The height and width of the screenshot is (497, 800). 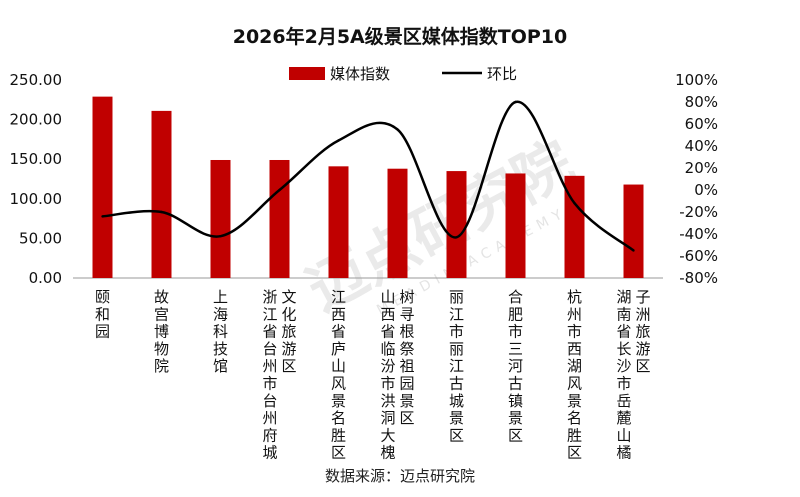 What do you see at coordinates (701, 168) in the screenshot?
I see `right-tick-label: 20%` at bounding box center [701, 168].